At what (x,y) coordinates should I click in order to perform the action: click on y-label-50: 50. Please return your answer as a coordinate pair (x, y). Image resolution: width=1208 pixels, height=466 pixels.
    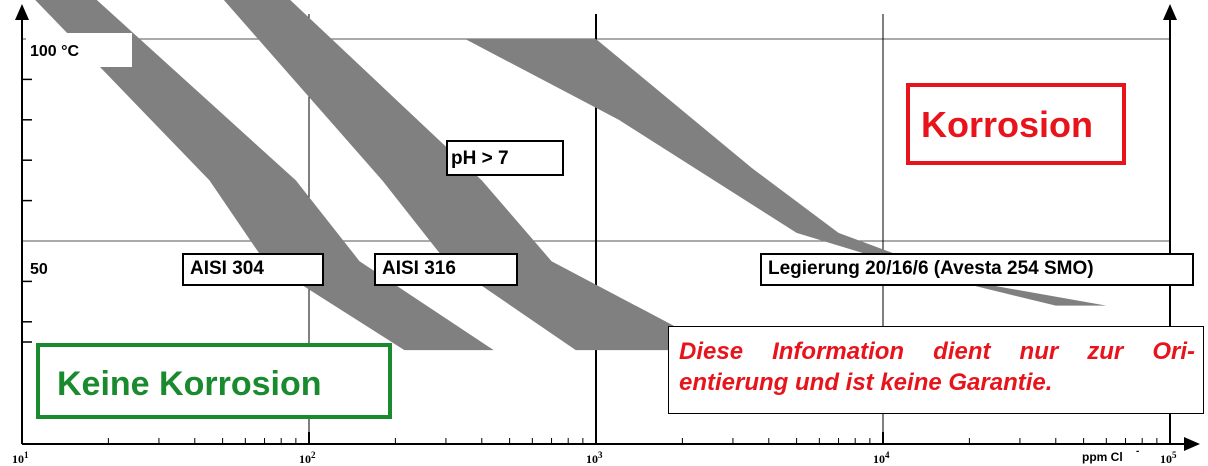
    Looking at the image, I should click on (39, 269).